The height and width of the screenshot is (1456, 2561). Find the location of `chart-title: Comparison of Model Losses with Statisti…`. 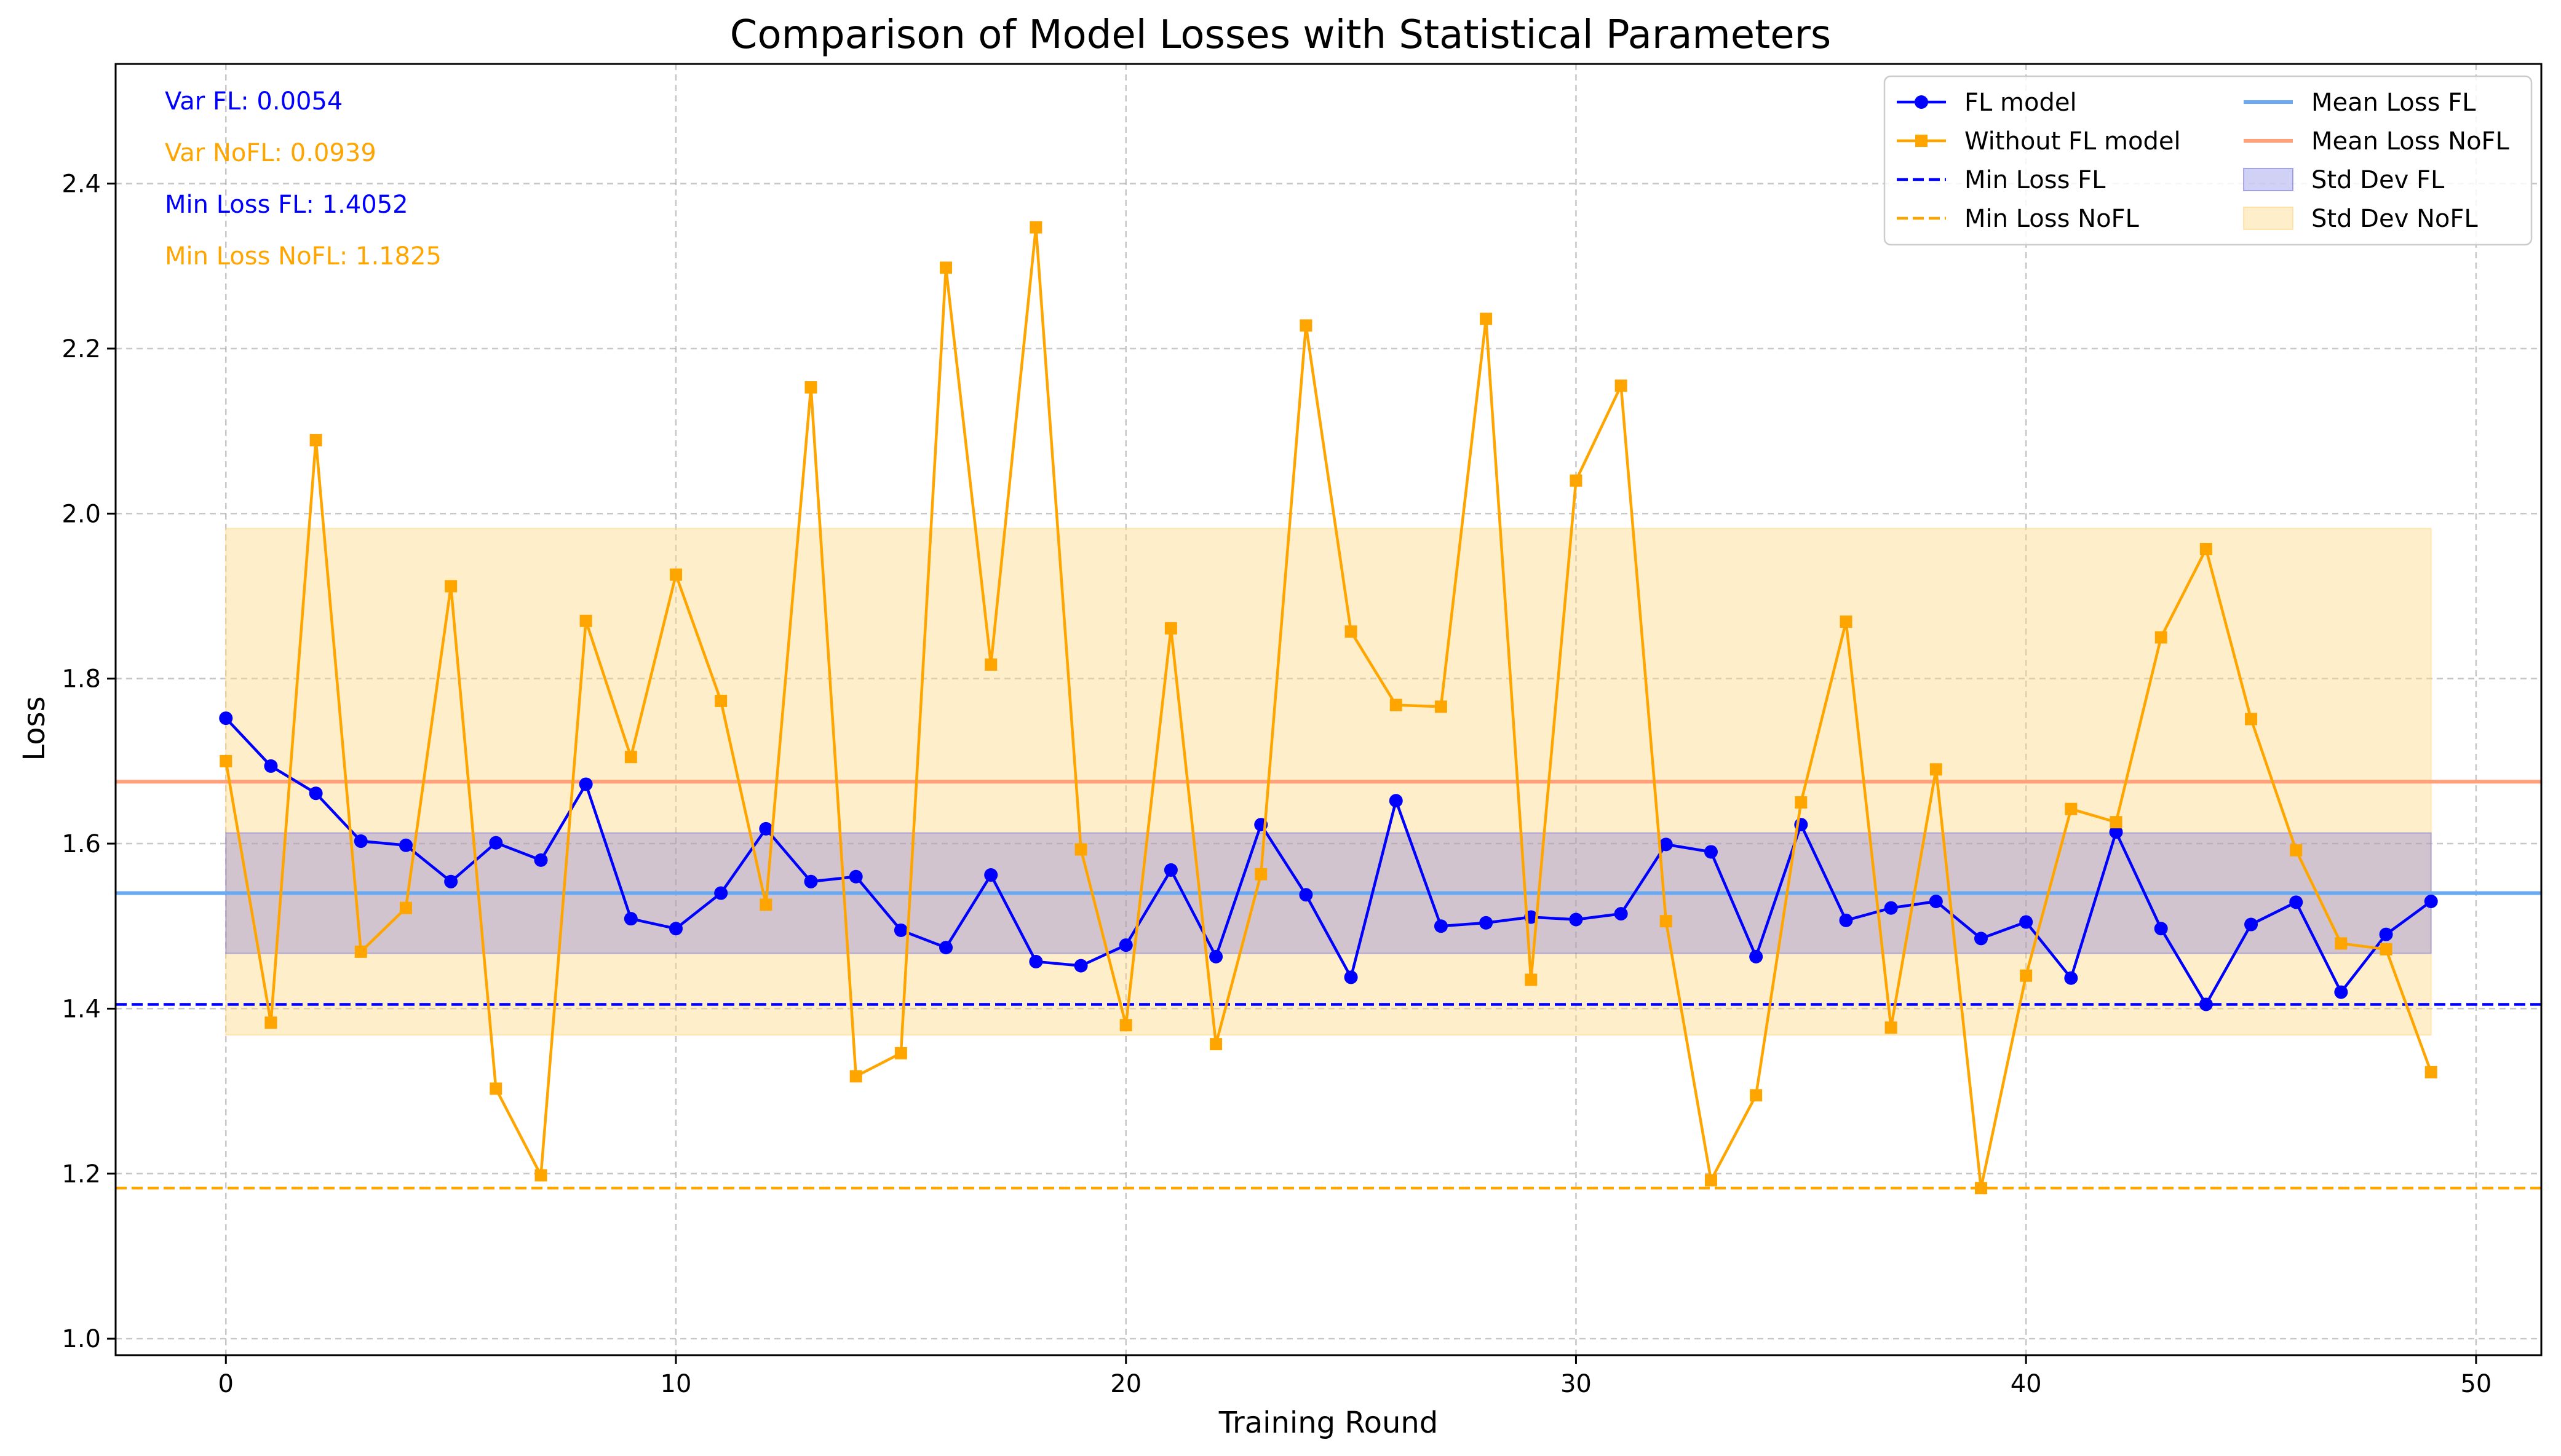

chart-title: Comparison of Model Losses with Statisti… is located at coordinates (1281, 35).